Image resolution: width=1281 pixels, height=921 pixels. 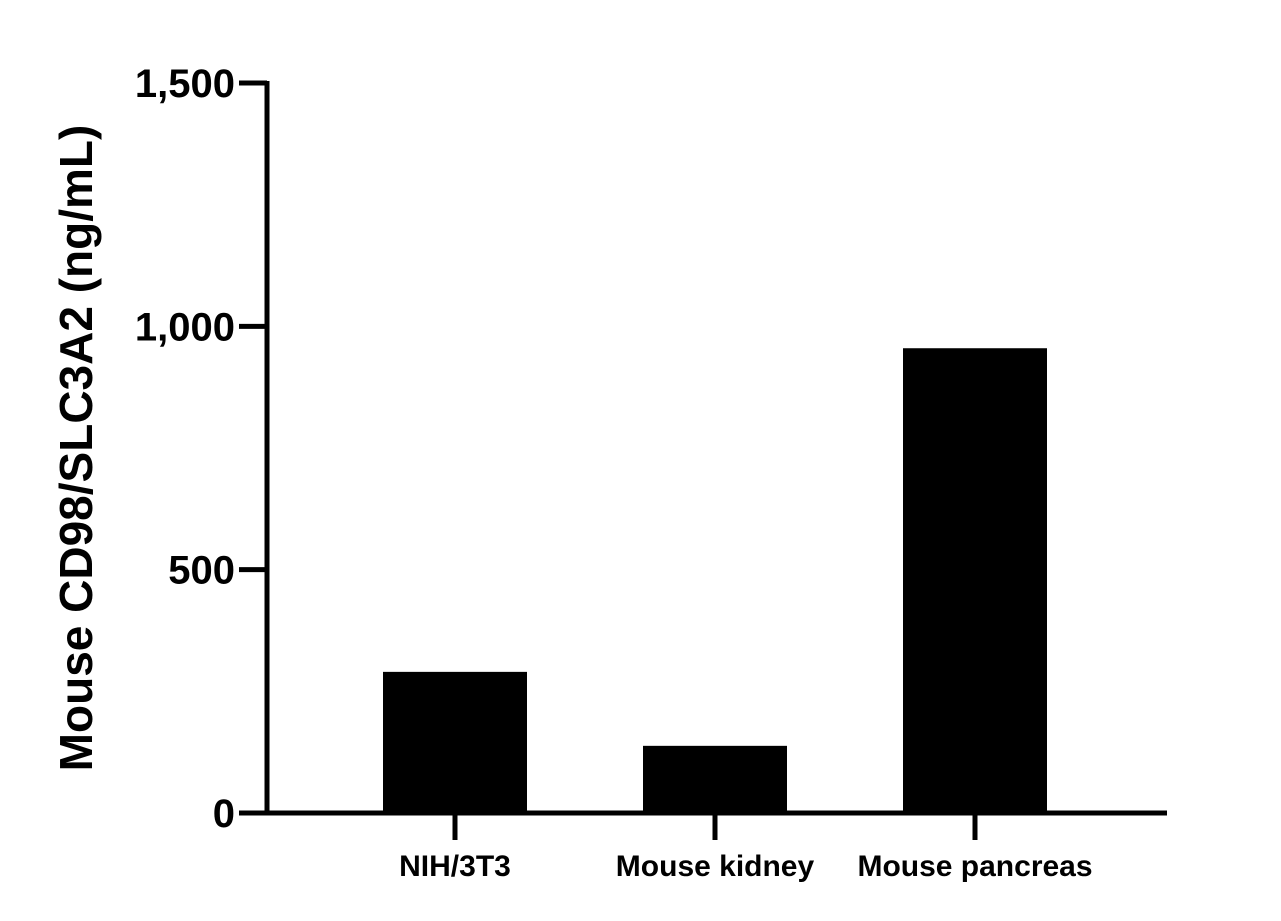 I want to click on y-tick-label: 1,500, so click(x=185, y=84).